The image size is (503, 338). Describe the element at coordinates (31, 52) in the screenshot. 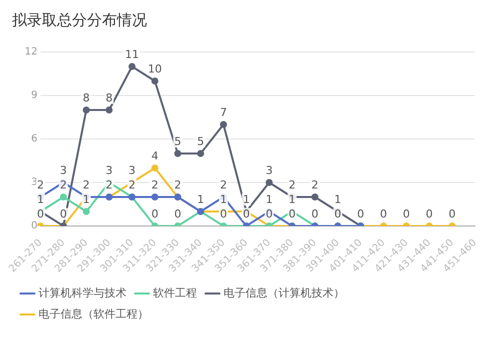

I see `y-tick-label: 12` at that location.